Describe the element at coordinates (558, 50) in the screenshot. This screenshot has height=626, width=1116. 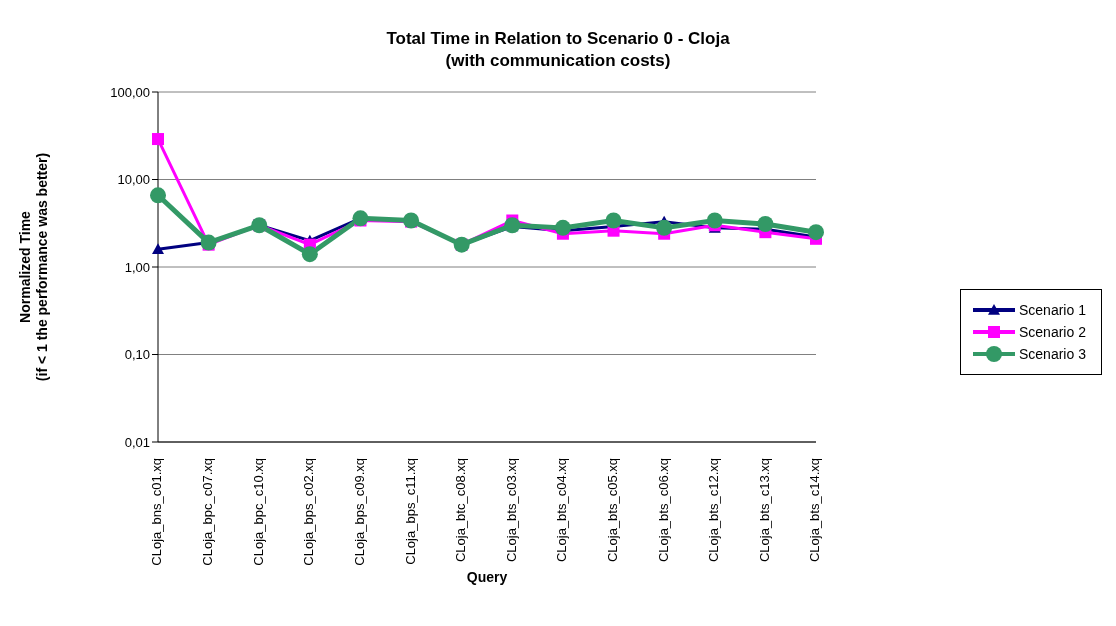
I see `chart-title: Total Time in Relation to Scenario 0 - Cloja (with communication costs)` at that location.